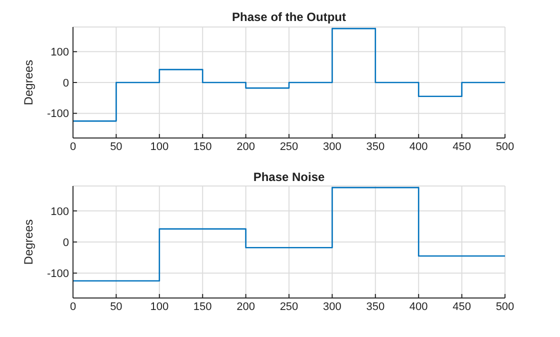 This screenshot has width=560, height=337. What do you see at coordinates (289, 177) in the screenshot?
I see `chart-title: Phase Noise` at bounding box center [289, 177].